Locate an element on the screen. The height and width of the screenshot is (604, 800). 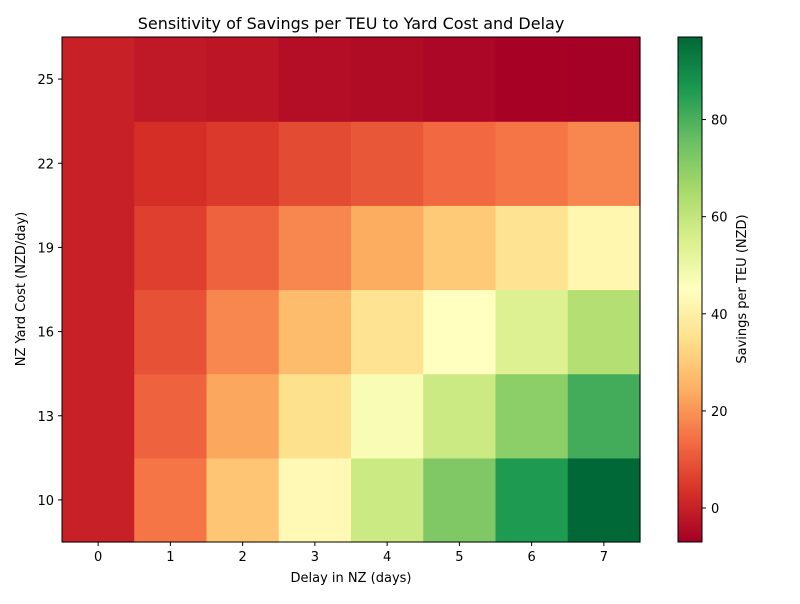
colorbar-tick-label: 80 is located at coordinates (719, 121).